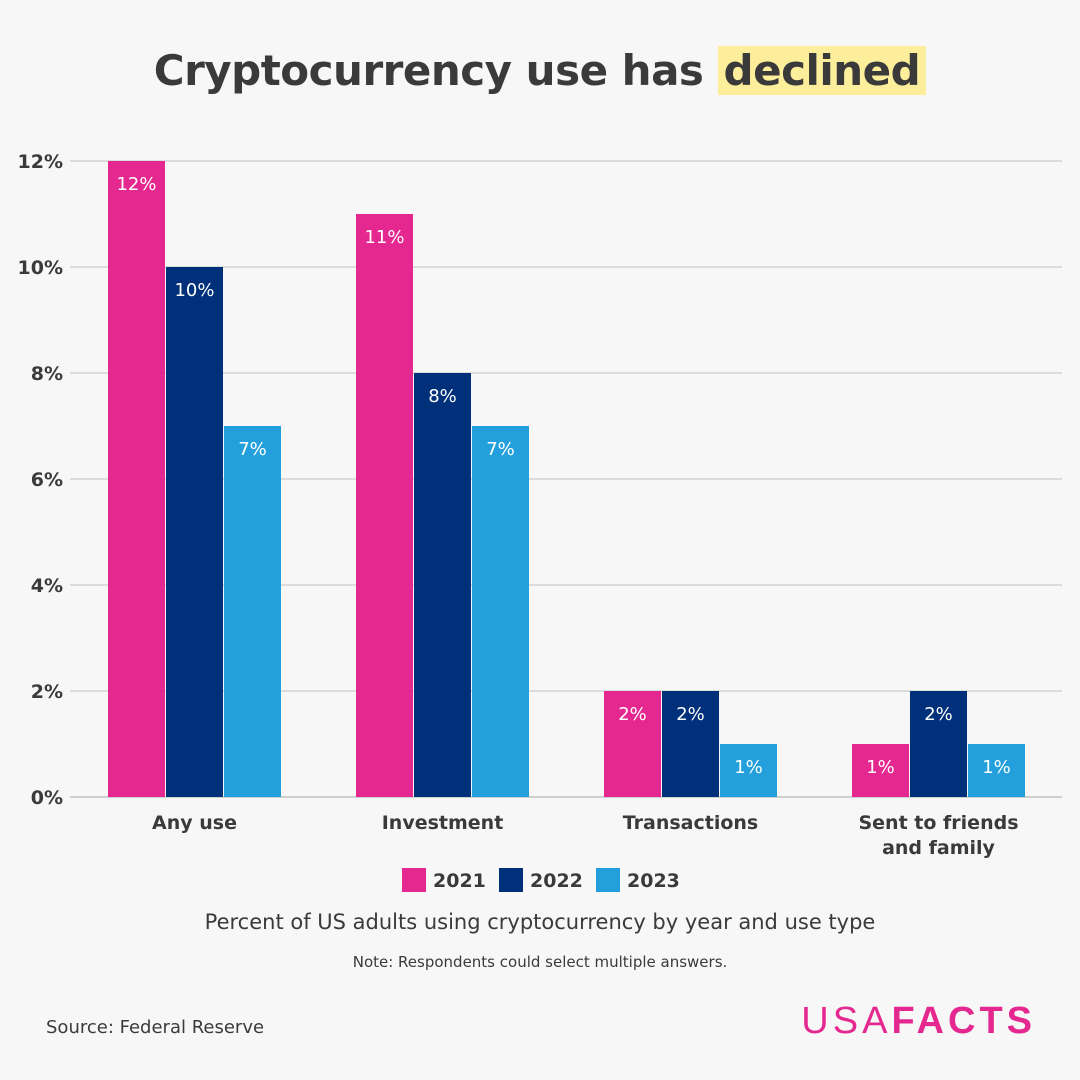  I want to click on legend-label: 2022, so click(556, 881).